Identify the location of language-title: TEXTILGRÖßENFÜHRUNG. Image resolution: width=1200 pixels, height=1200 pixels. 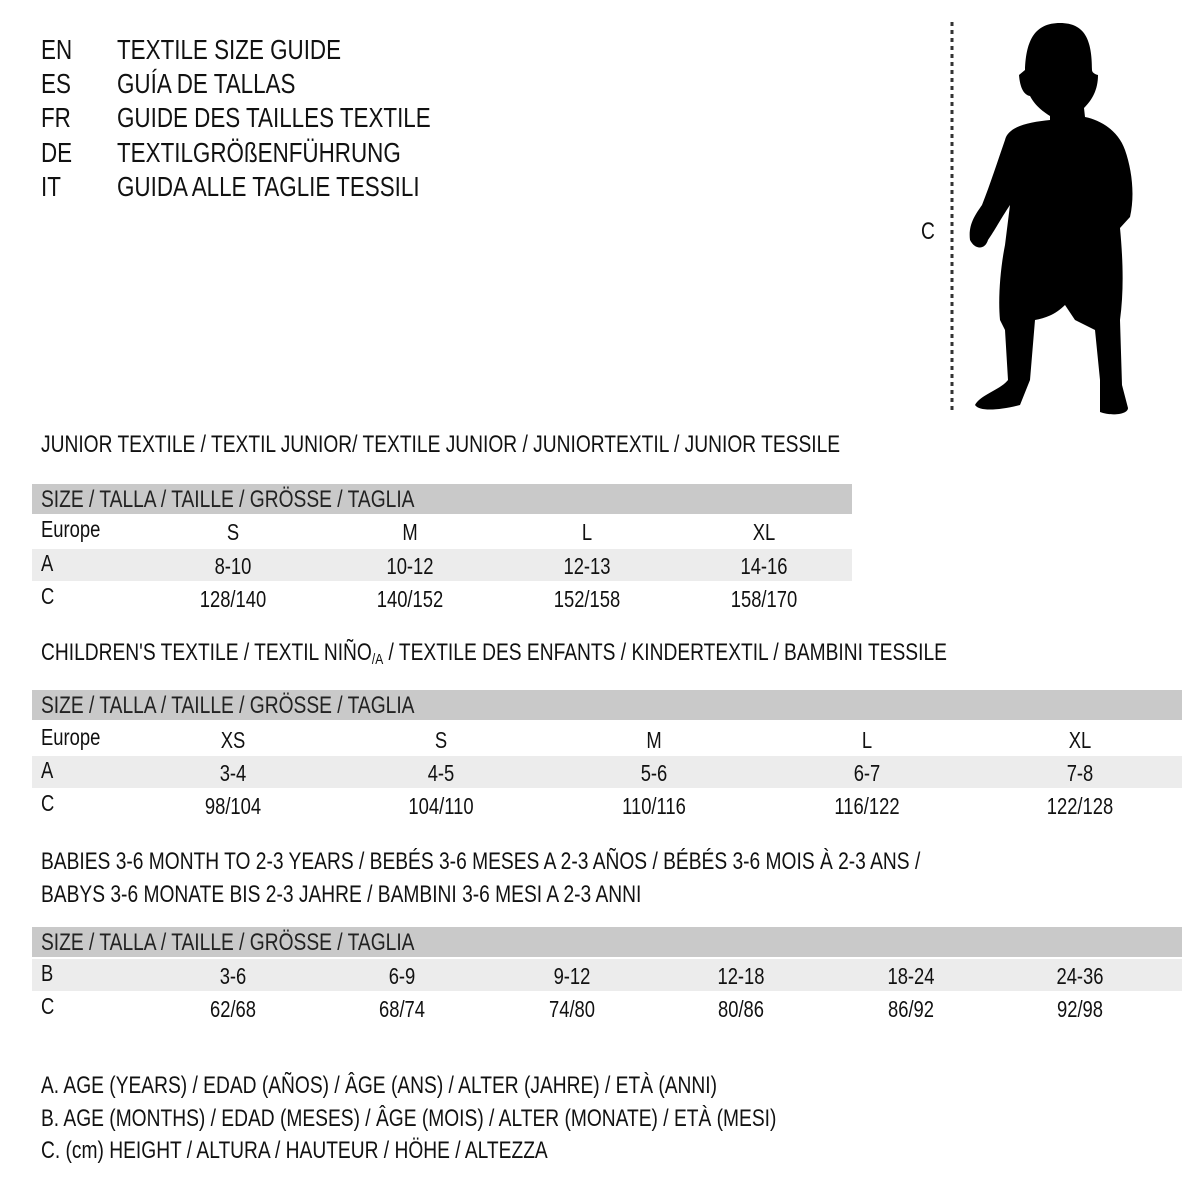
(259, 152).